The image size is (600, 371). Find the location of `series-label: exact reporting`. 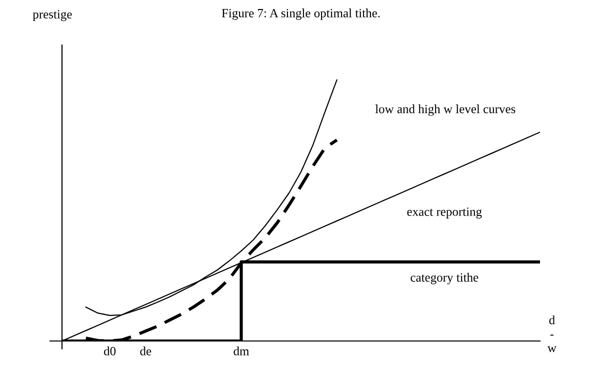

series-label: exact reporting is located at coordinates (444, 213).